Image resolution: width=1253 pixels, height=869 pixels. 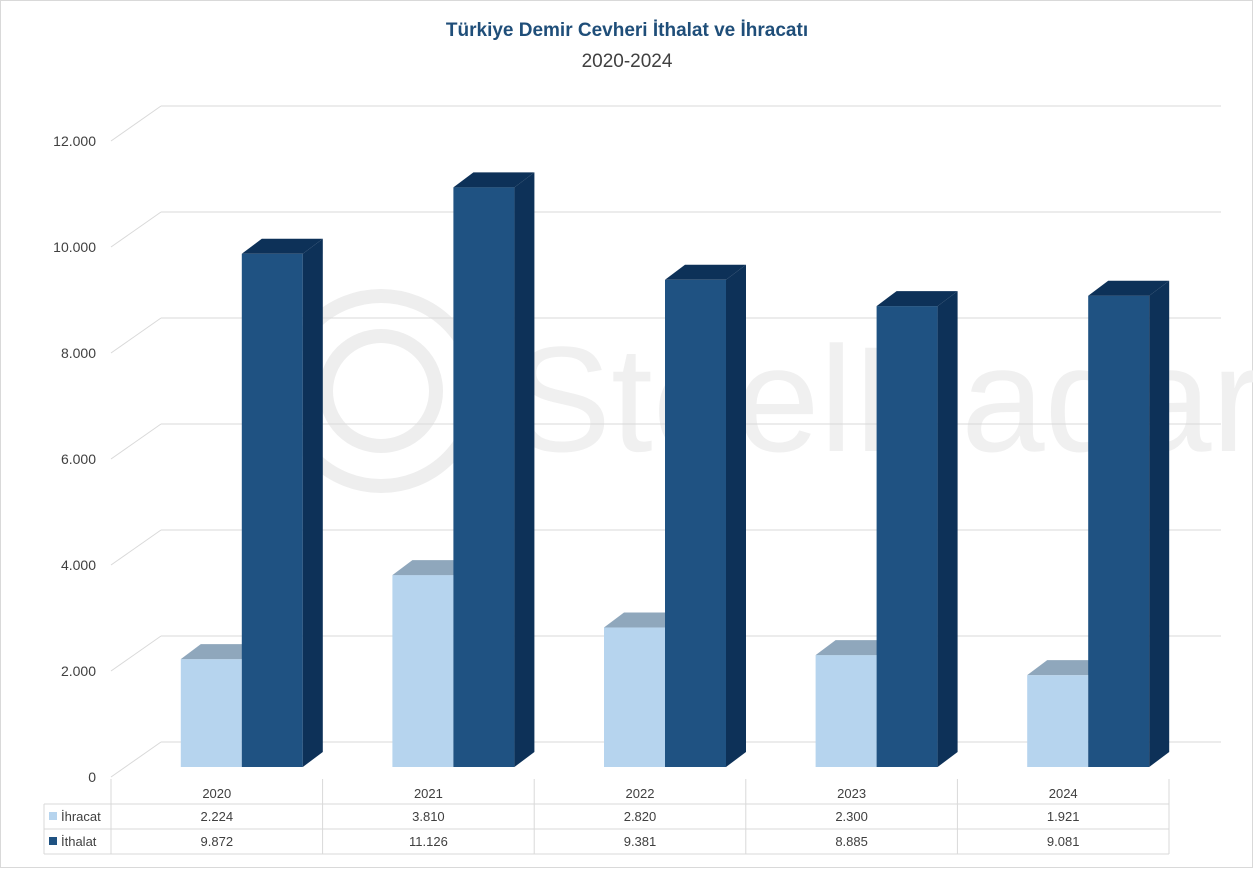 I want to click on y-tick-label: 8.000, so click(x=78, y=353).